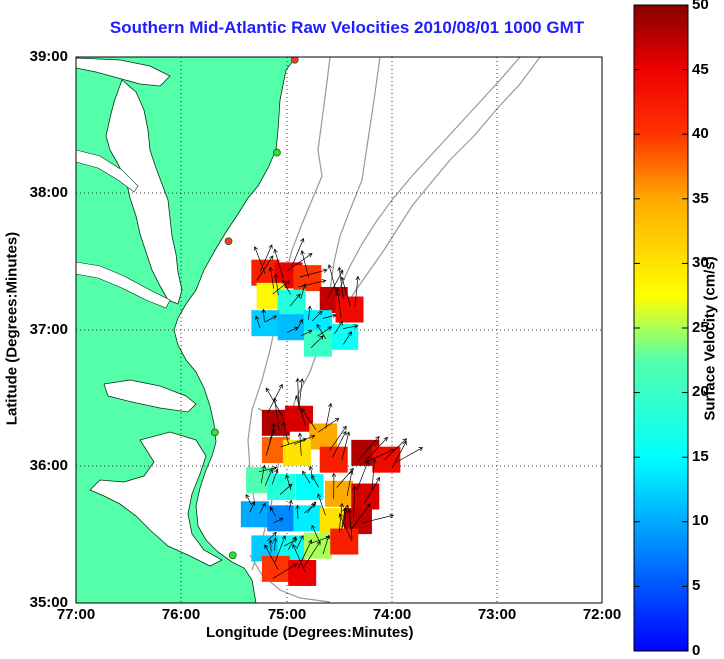  I want to click on colorbar-ticks, so click(661, 328).